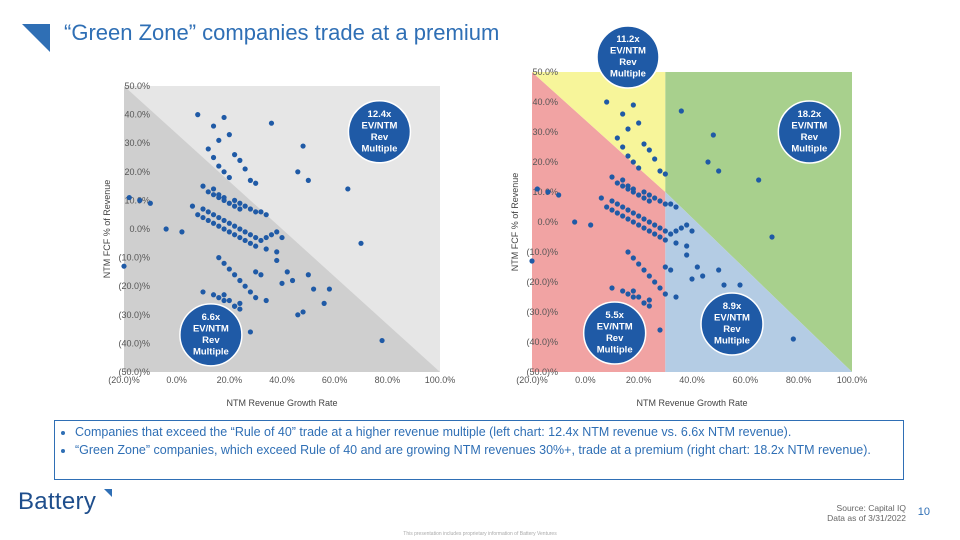  Describe the element at coordinates (36, 38) in the screenshot. I see `corner-mark-icon` at that location.